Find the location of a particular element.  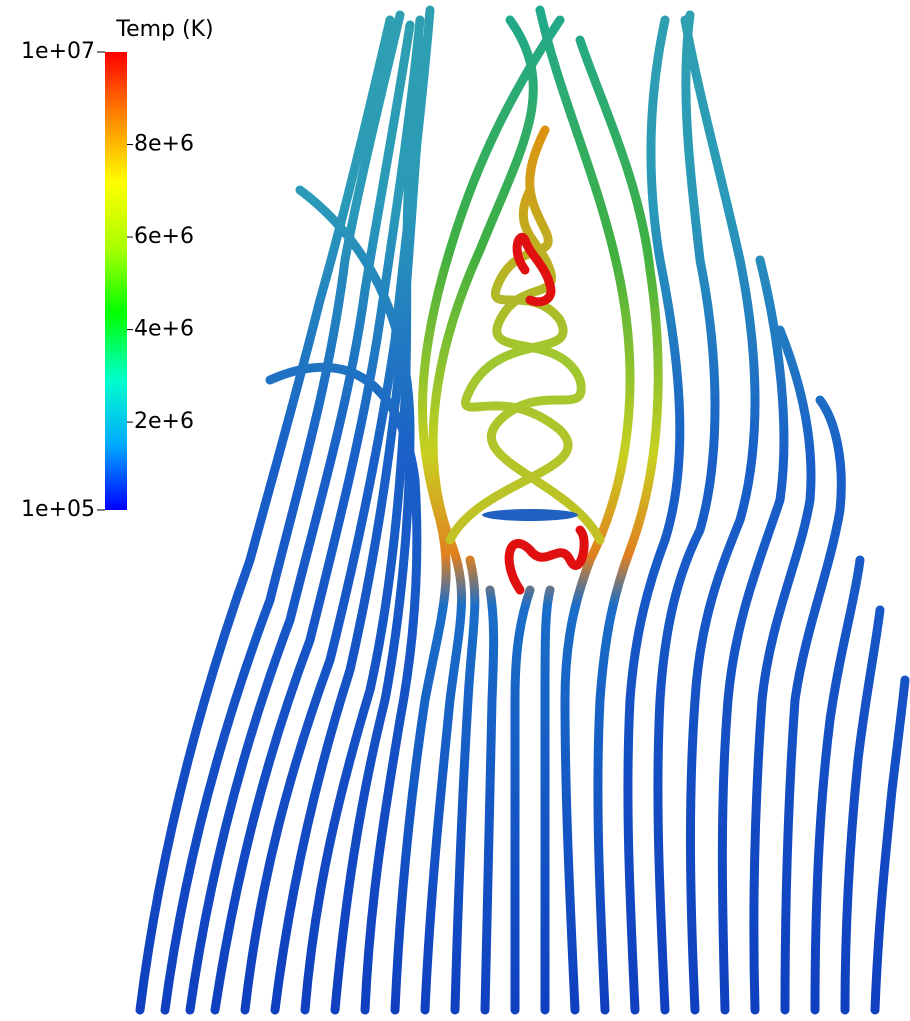

tick-label: 2e+6 is located at coordinates (164, 421).